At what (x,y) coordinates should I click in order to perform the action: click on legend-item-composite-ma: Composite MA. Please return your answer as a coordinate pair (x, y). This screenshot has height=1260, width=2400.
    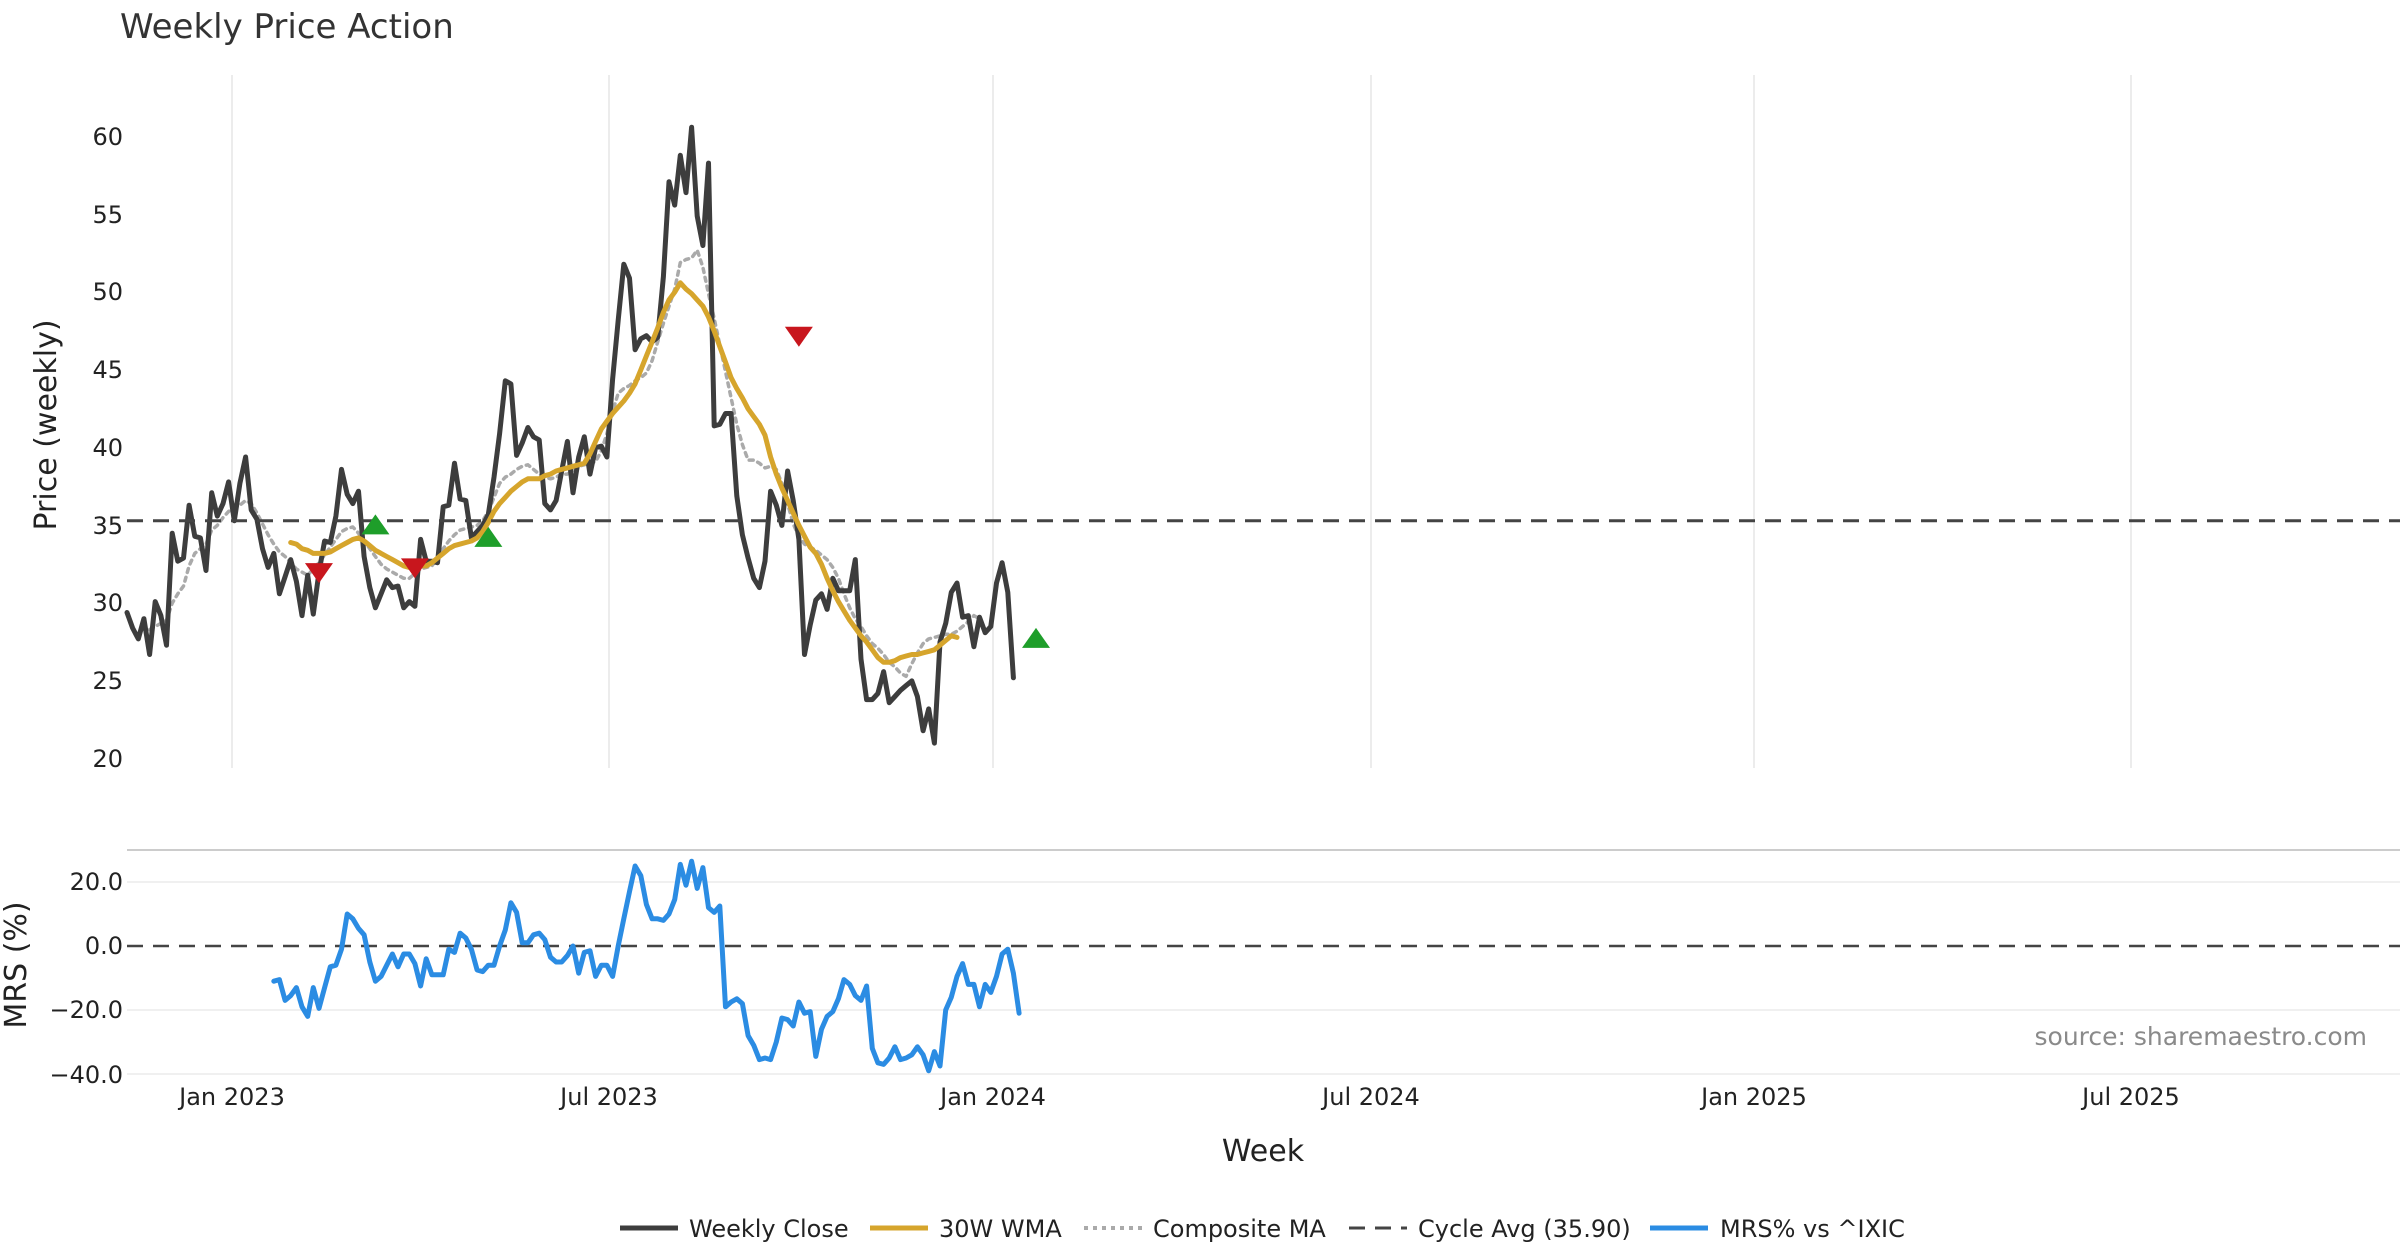
    Looking at the image, I should click on (1205, 1229).